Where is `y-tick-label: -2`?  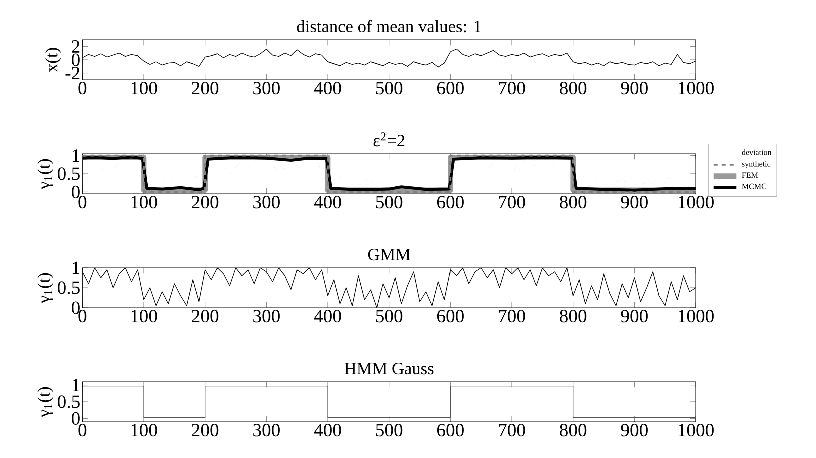 y-tick-label: -2 is located at coordinates (73, 73).